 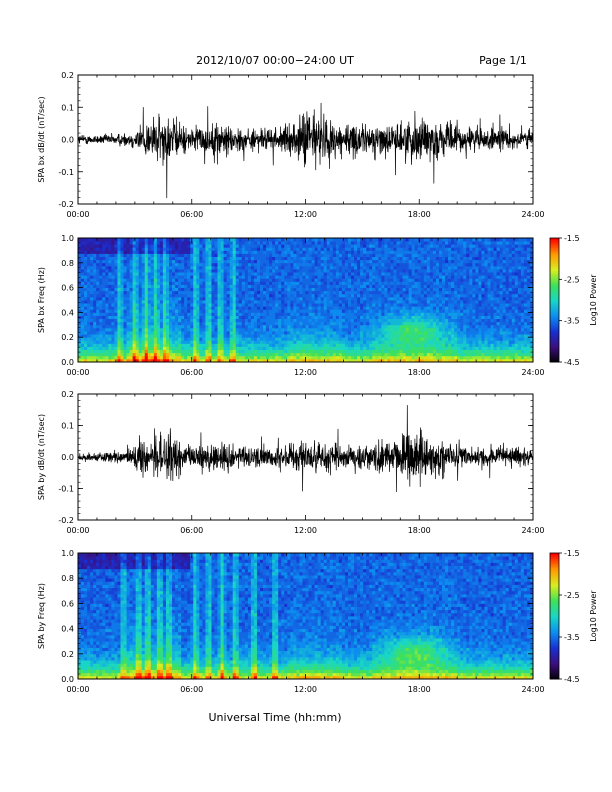 I want to click on y-axis-label: SPA bx Freq (Hz), so click(x=41, y=300).